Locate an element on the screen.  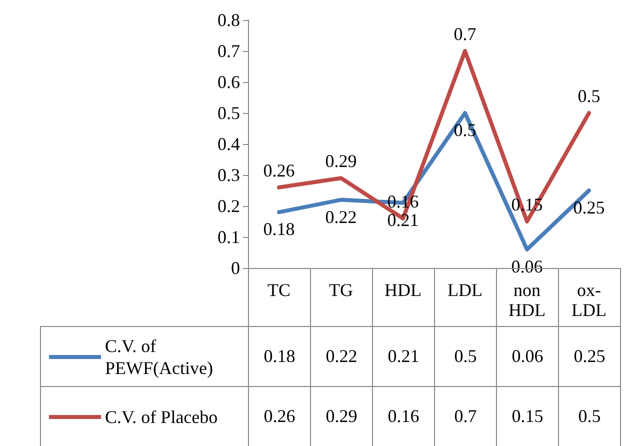
text: 0.7 is located at coordinates (465, 416).